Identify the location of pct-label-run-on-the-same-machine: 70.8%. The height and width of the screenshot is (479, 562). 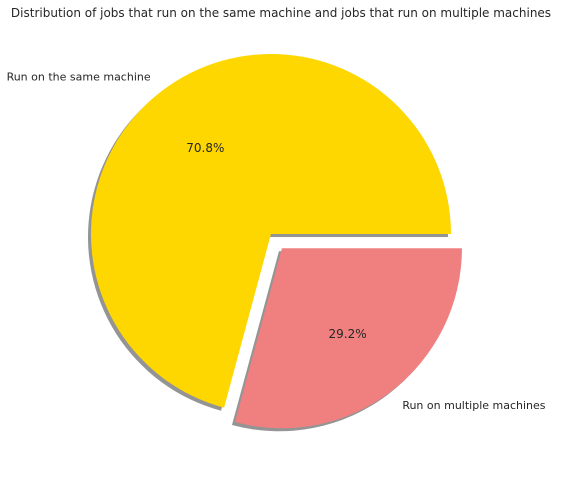
(205, 148).